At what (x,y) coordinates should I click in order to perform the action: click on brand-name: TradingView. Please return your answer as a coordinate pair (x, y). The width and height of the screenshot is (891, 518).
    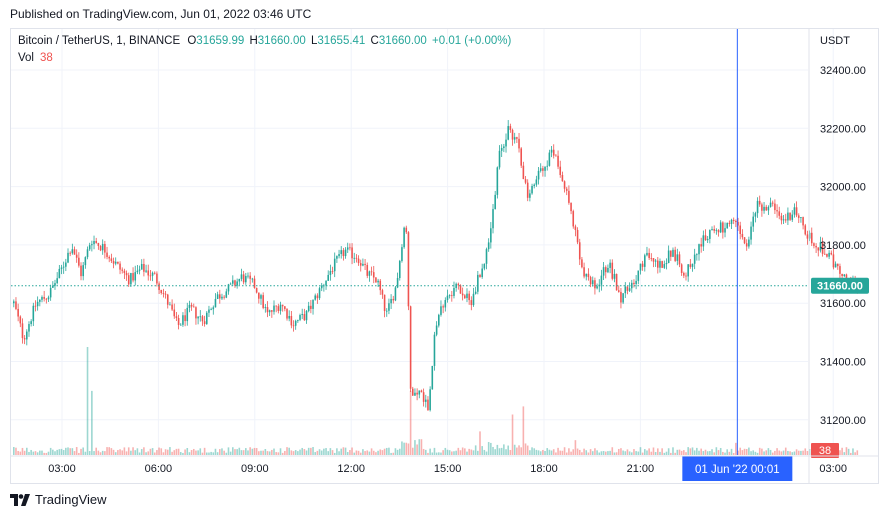
    Looking at the image, I should click on (71, 499).